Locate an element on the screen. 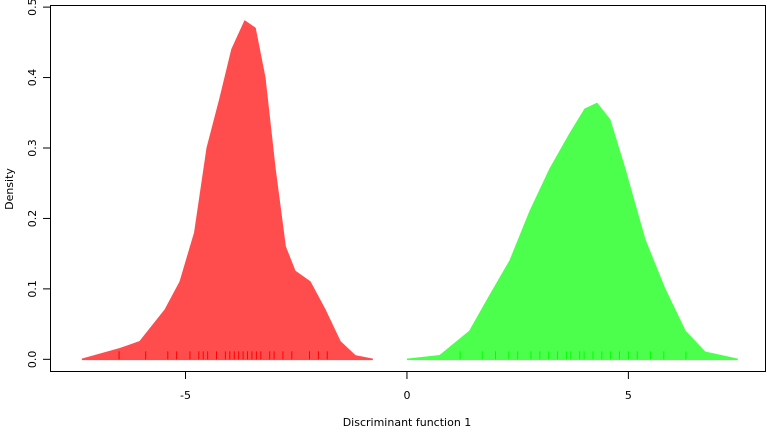 The image size is (767, 432). y-tick-label: 0.4 is located at coordinates (32, 78).